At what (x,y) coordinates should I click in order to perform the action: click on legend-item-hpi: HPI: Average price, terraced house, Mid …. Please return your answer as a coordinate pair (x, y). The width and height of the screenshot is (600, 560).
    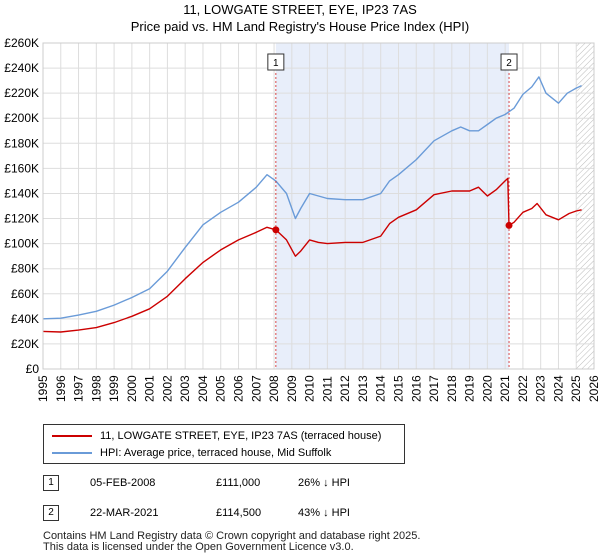
    Looking at the image, I should click on (227, 453).